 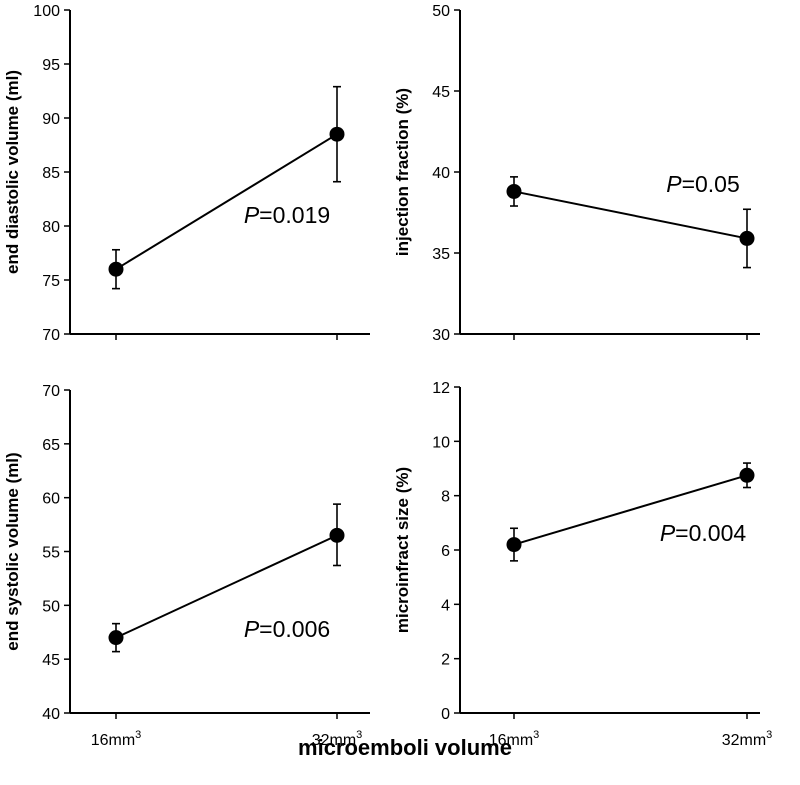 I want to click on x-axis-title: microemboli volume, so click(x=405, y=747).